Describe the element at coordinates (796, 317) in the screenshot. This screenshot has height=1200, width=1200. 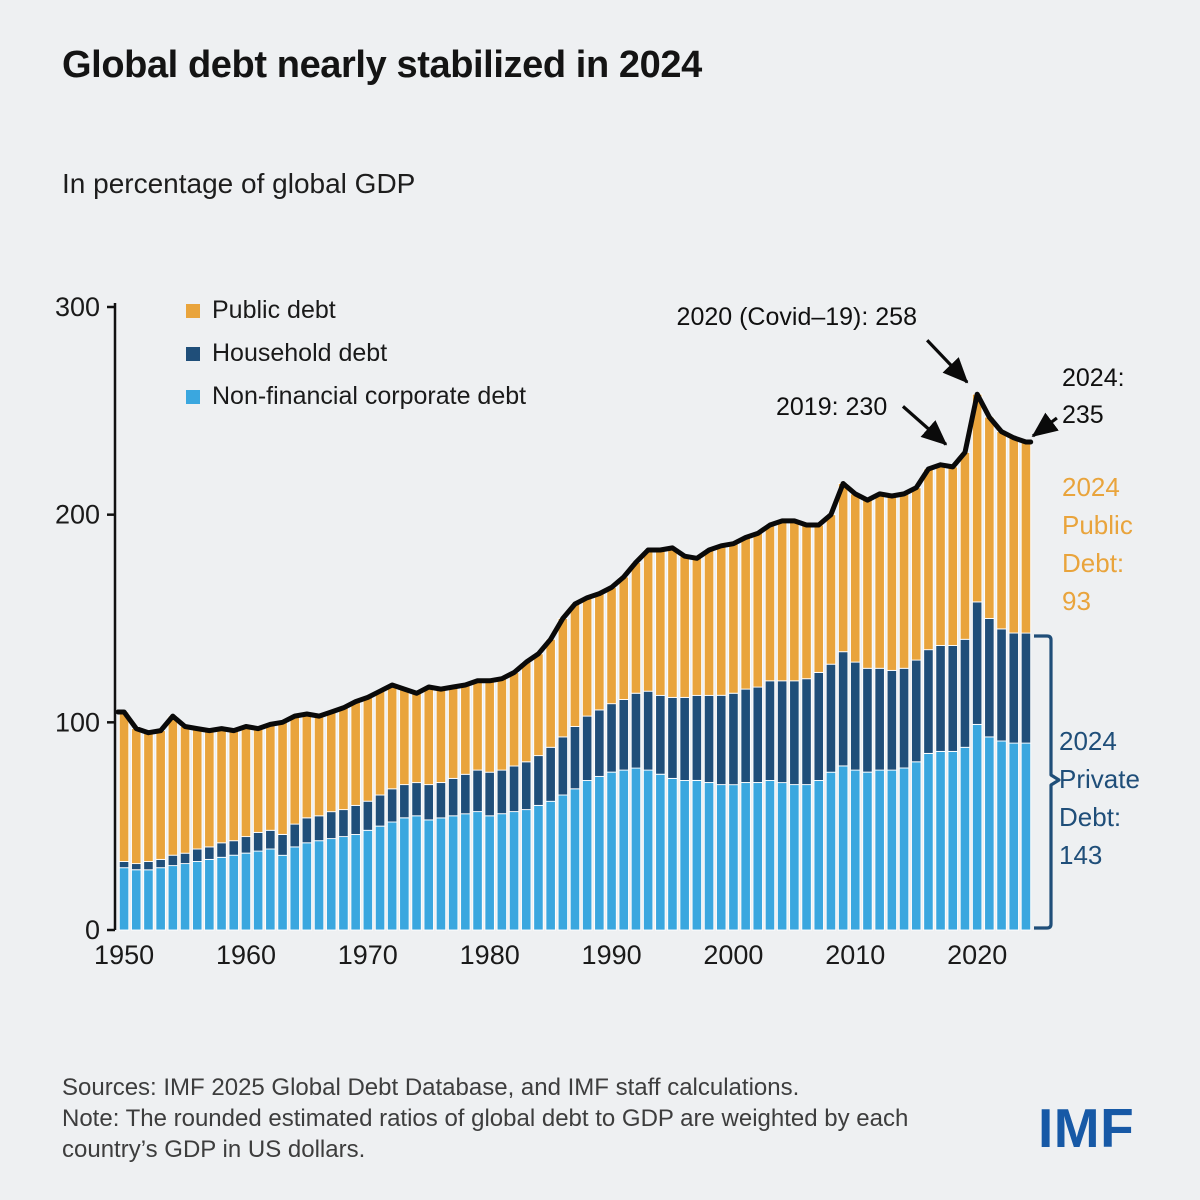
I see `annotation-2020-covid: 2020 (Covid–19): 258` at that location.